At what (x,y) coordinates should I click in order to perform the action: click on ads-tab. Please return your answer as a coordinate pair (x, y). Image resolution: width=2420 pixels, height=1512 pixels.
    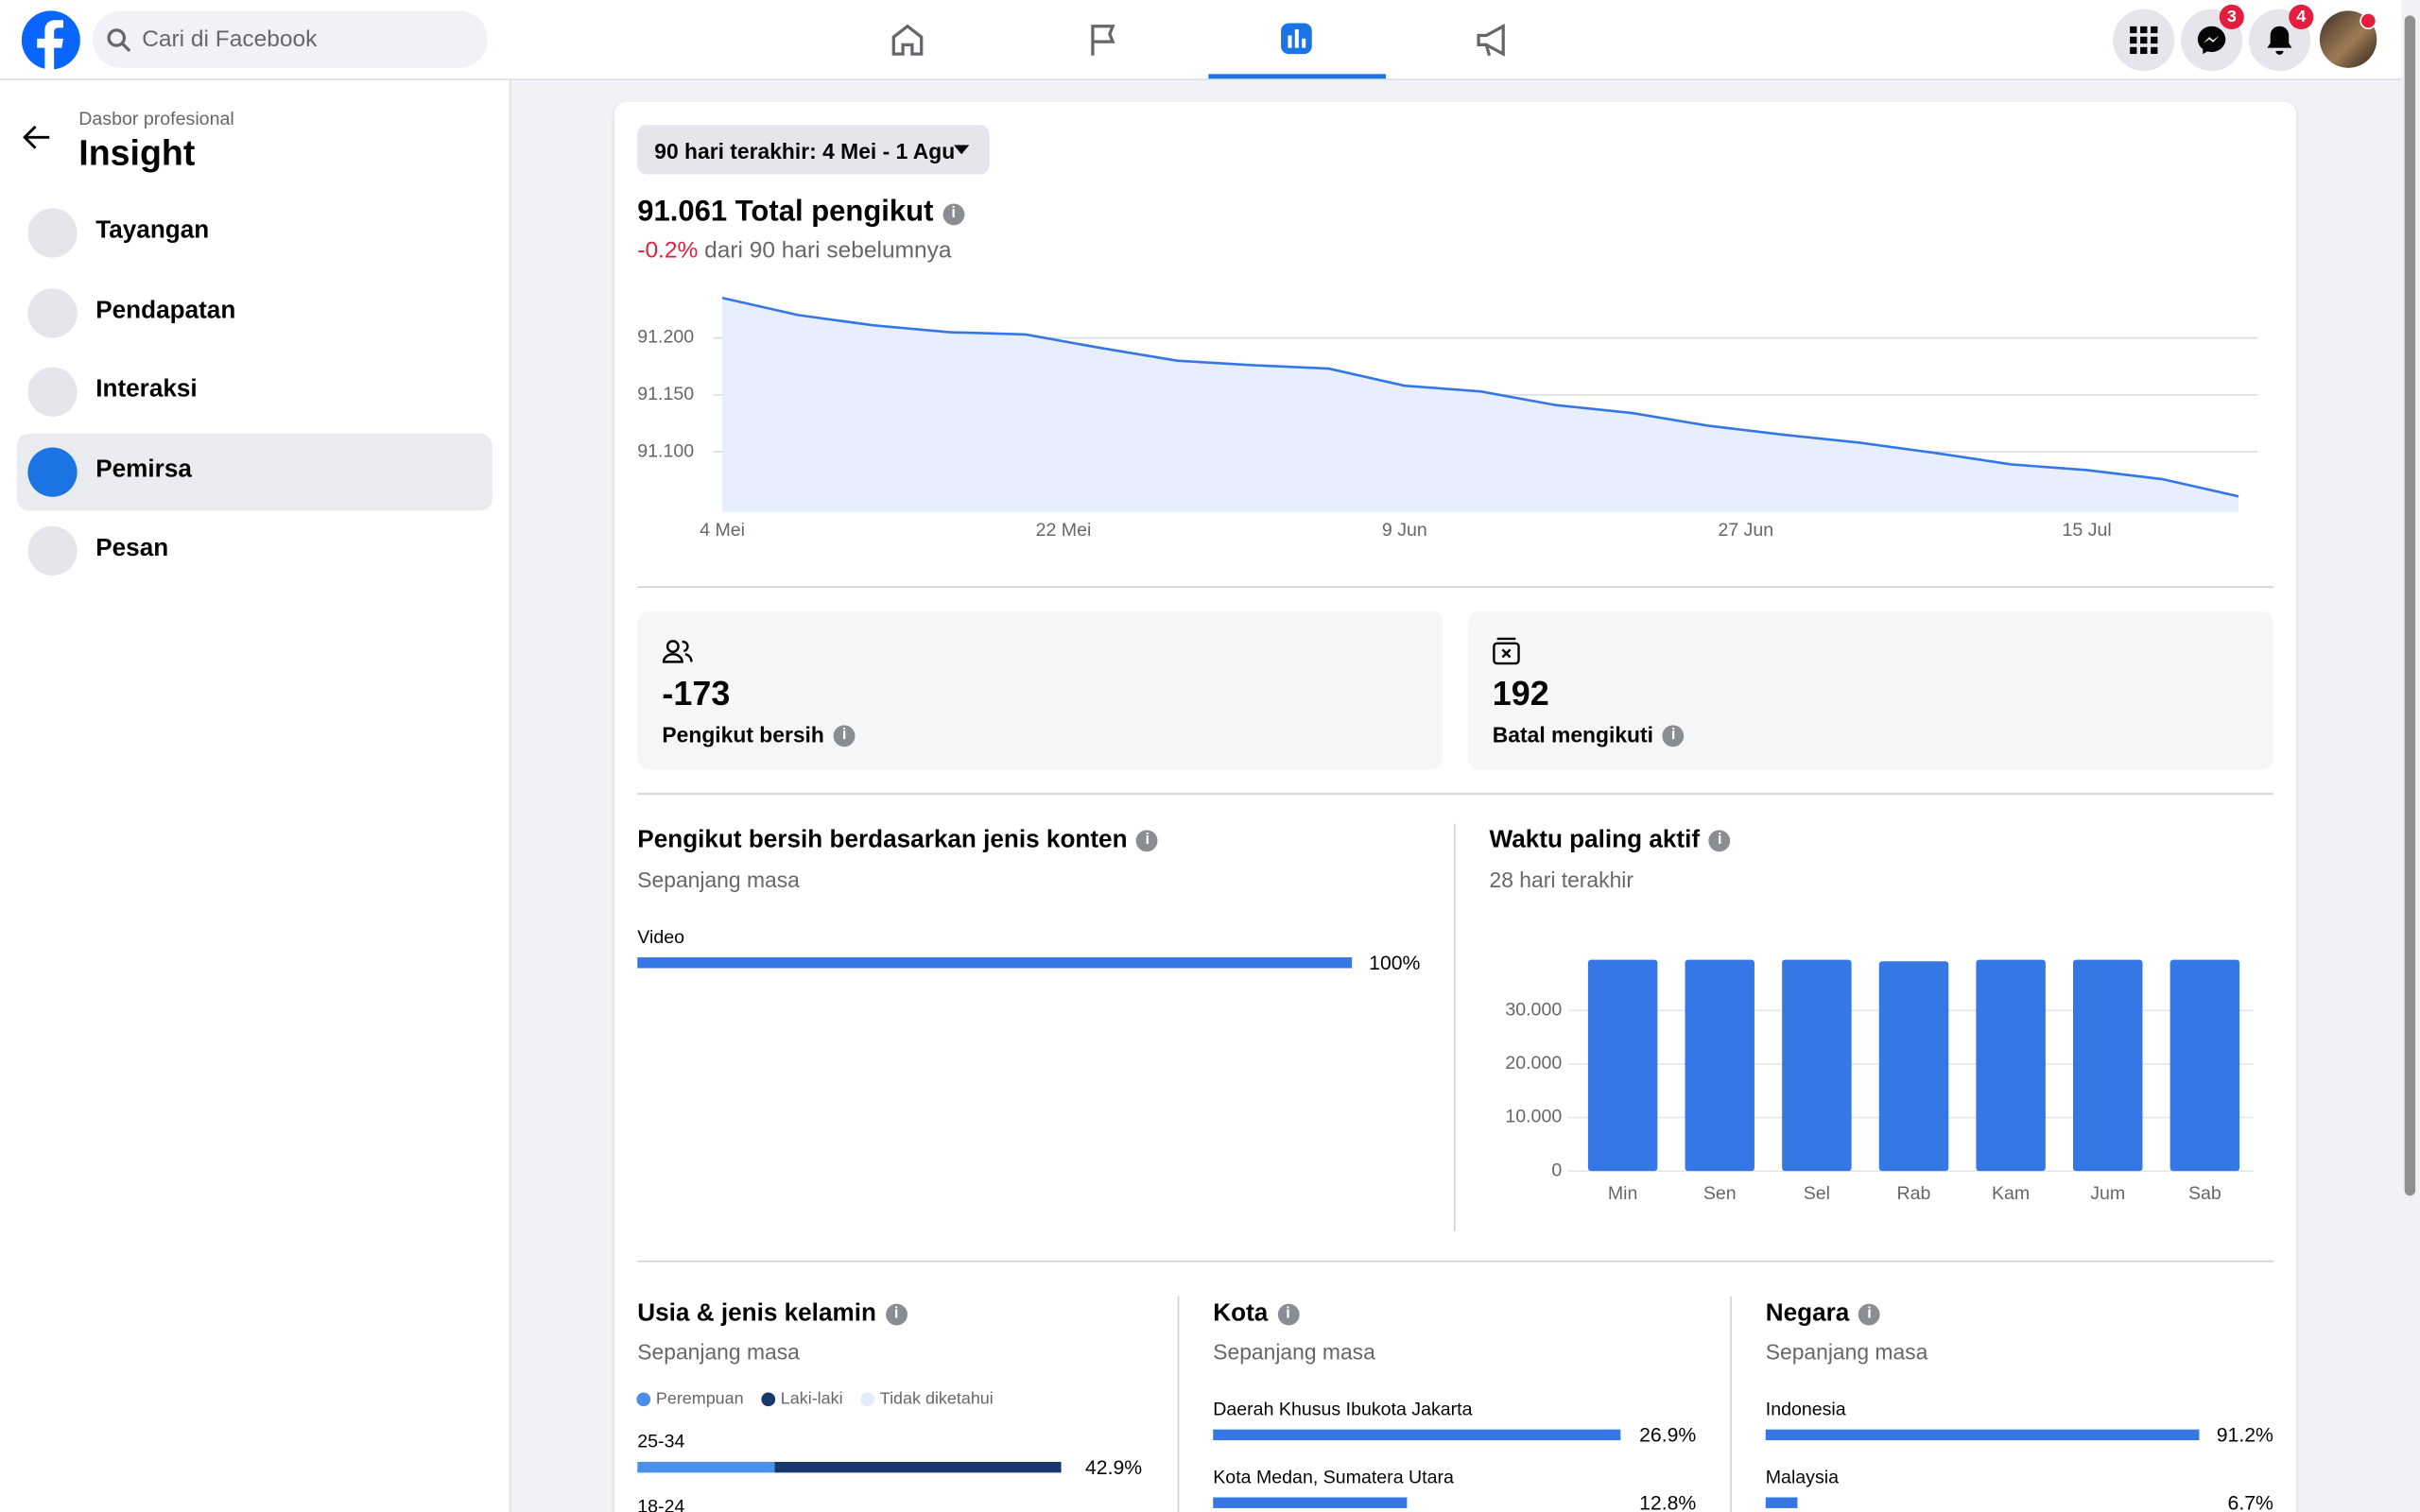
    Looking at the image, I should click on (1492, 40).